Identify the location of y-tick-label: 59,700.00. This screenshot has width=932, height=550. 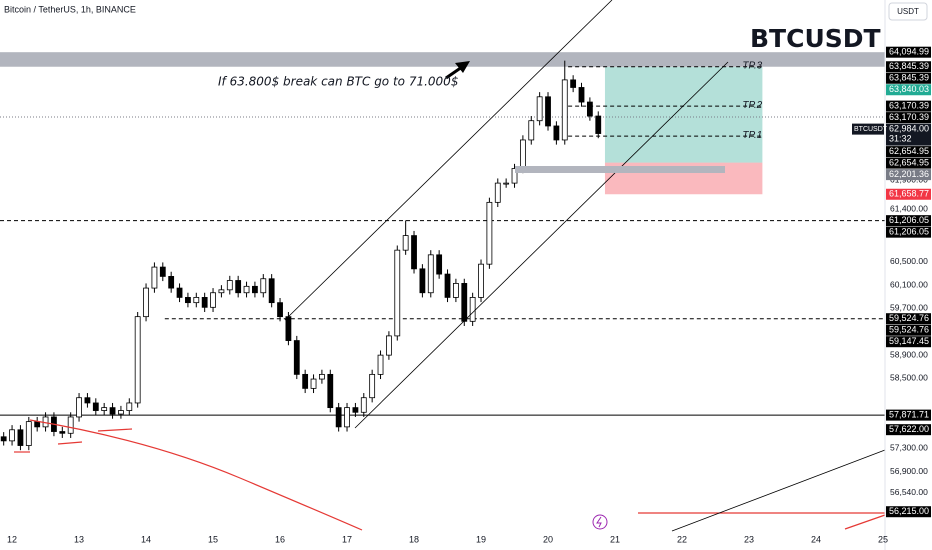
(909, 308).